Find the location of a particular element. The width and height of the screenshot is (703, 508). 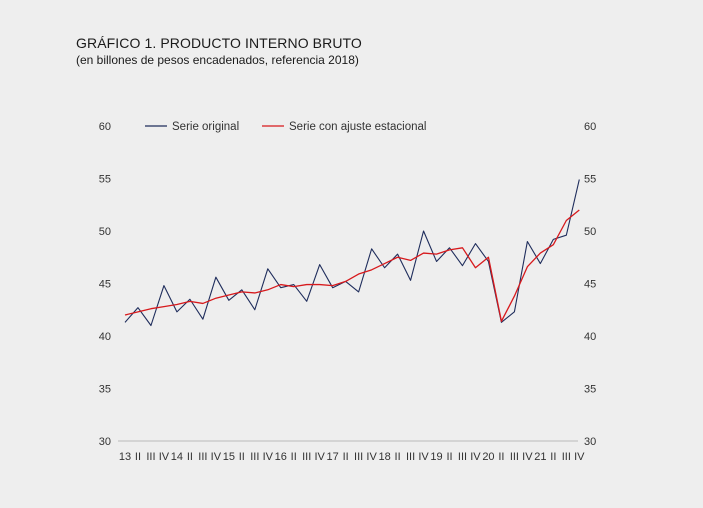

y-tick-label-right: 45 is located at coordinates (590, 285).